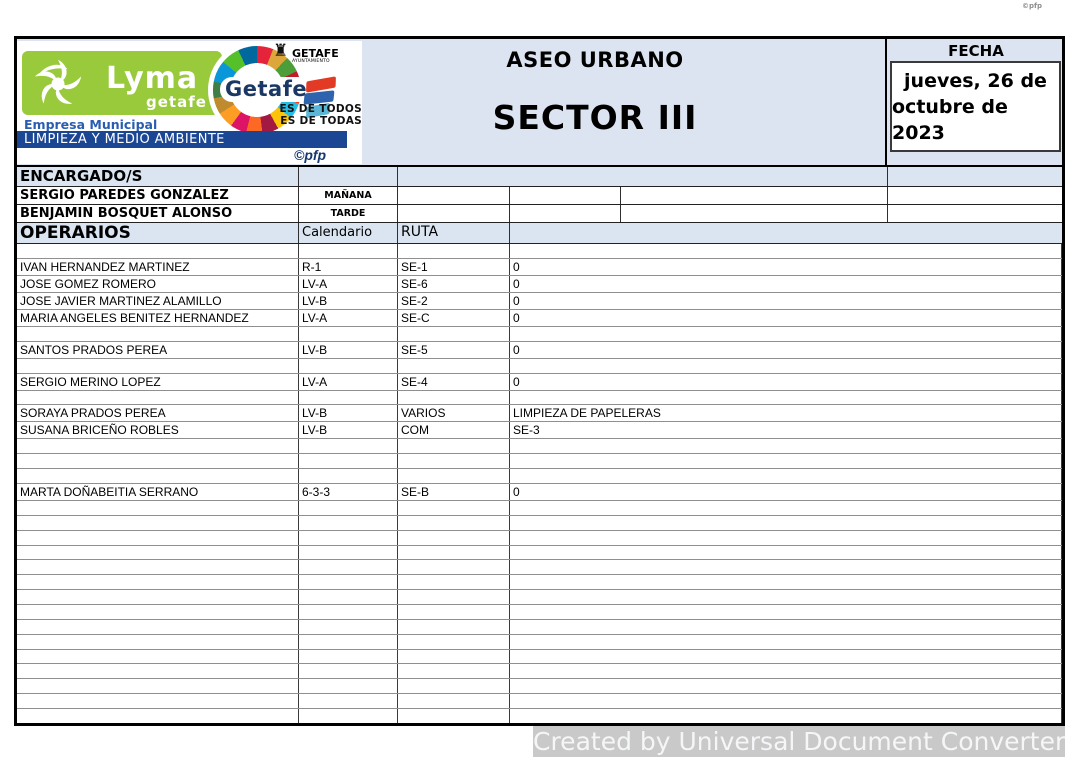 Image resolution: width=1080 pixels, height=764 pixels. What do you see at coordinates (268, 89) in the screenshot?
I see `getafe-wordmark-band` at bounding box center [268, 89].